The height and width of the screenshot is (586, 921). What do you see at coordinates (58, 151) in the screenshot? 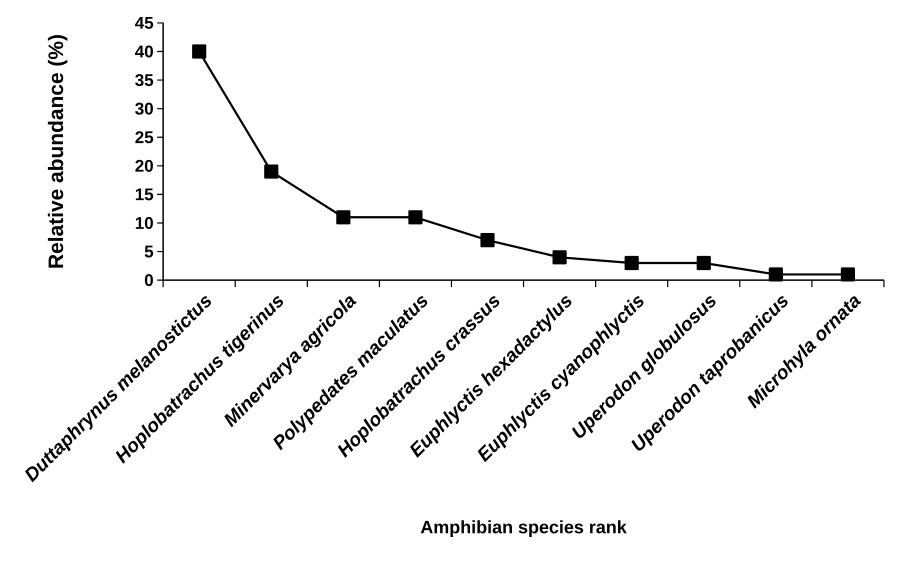
I see `y-axis-title: Relative abundance (%)` at bounding box center [58, 151].